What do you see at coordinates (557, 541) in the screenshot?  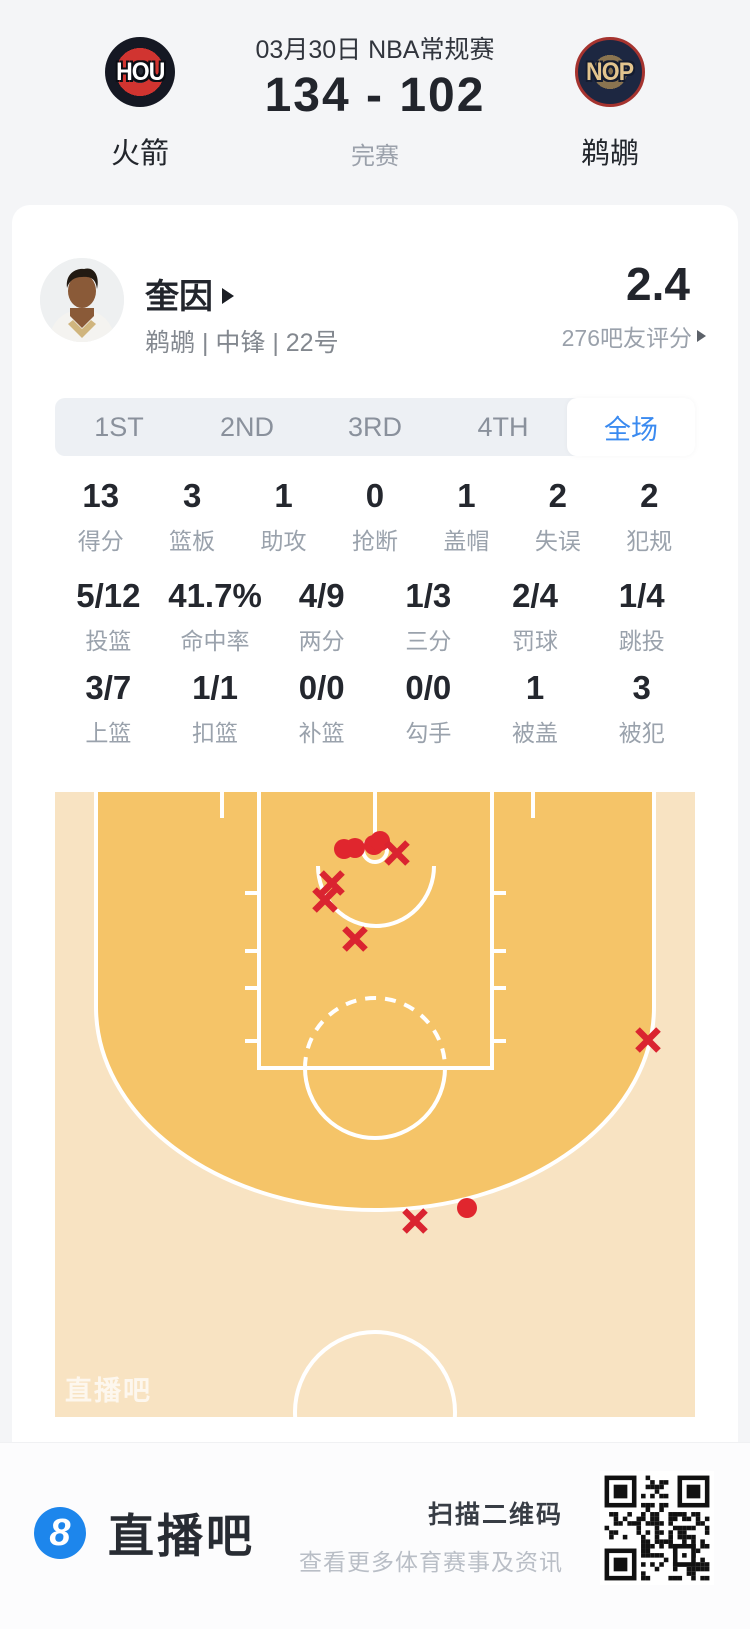 I see `stat-label: 失误` at bounding box center [557, 541].